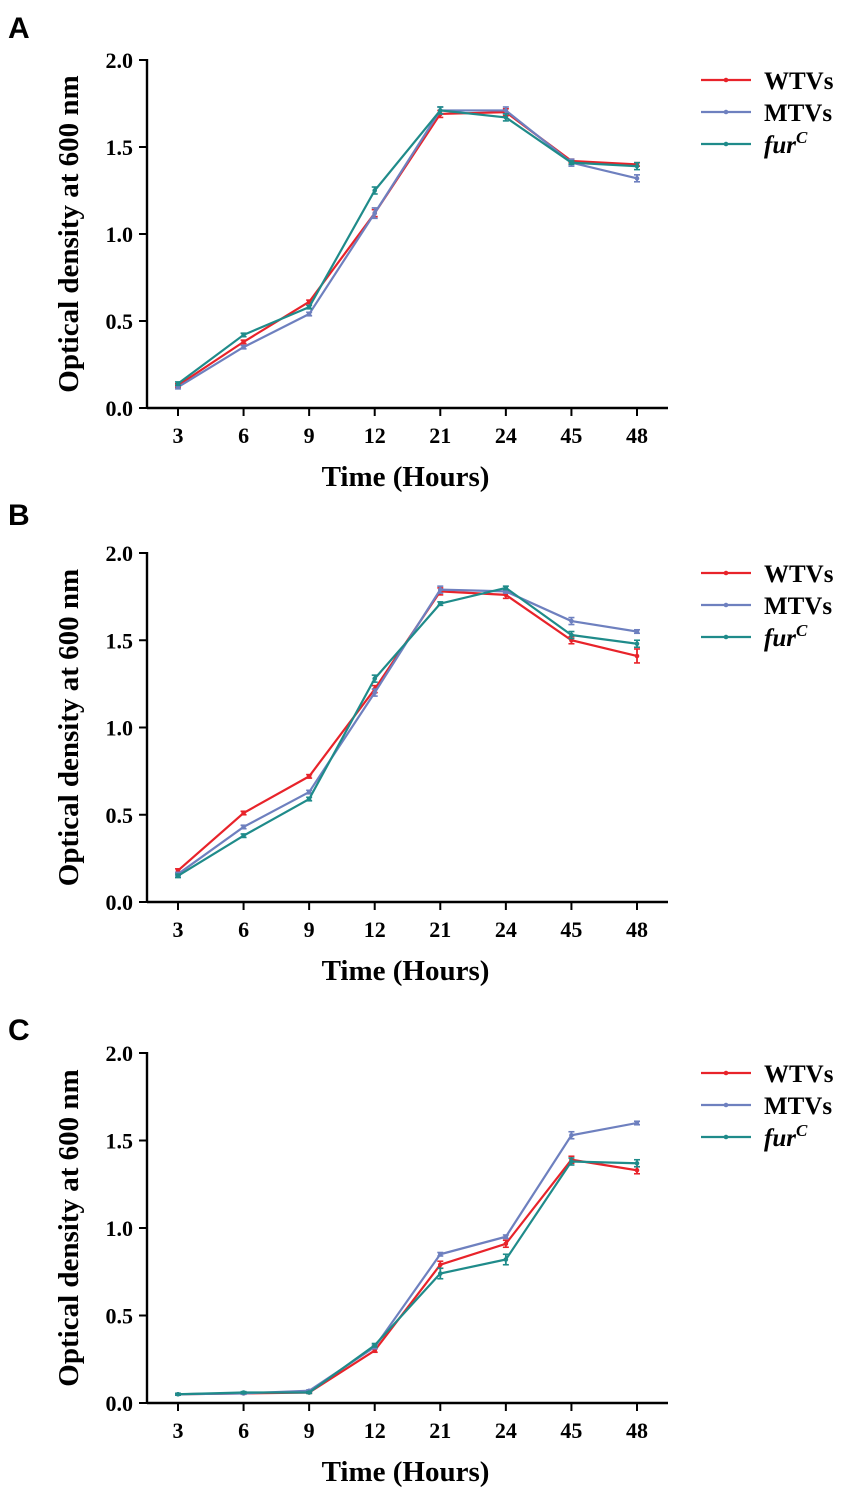 This screenshot has width=851, height=1500. I want to click on series-line-wtvs, so click(407, 1277).